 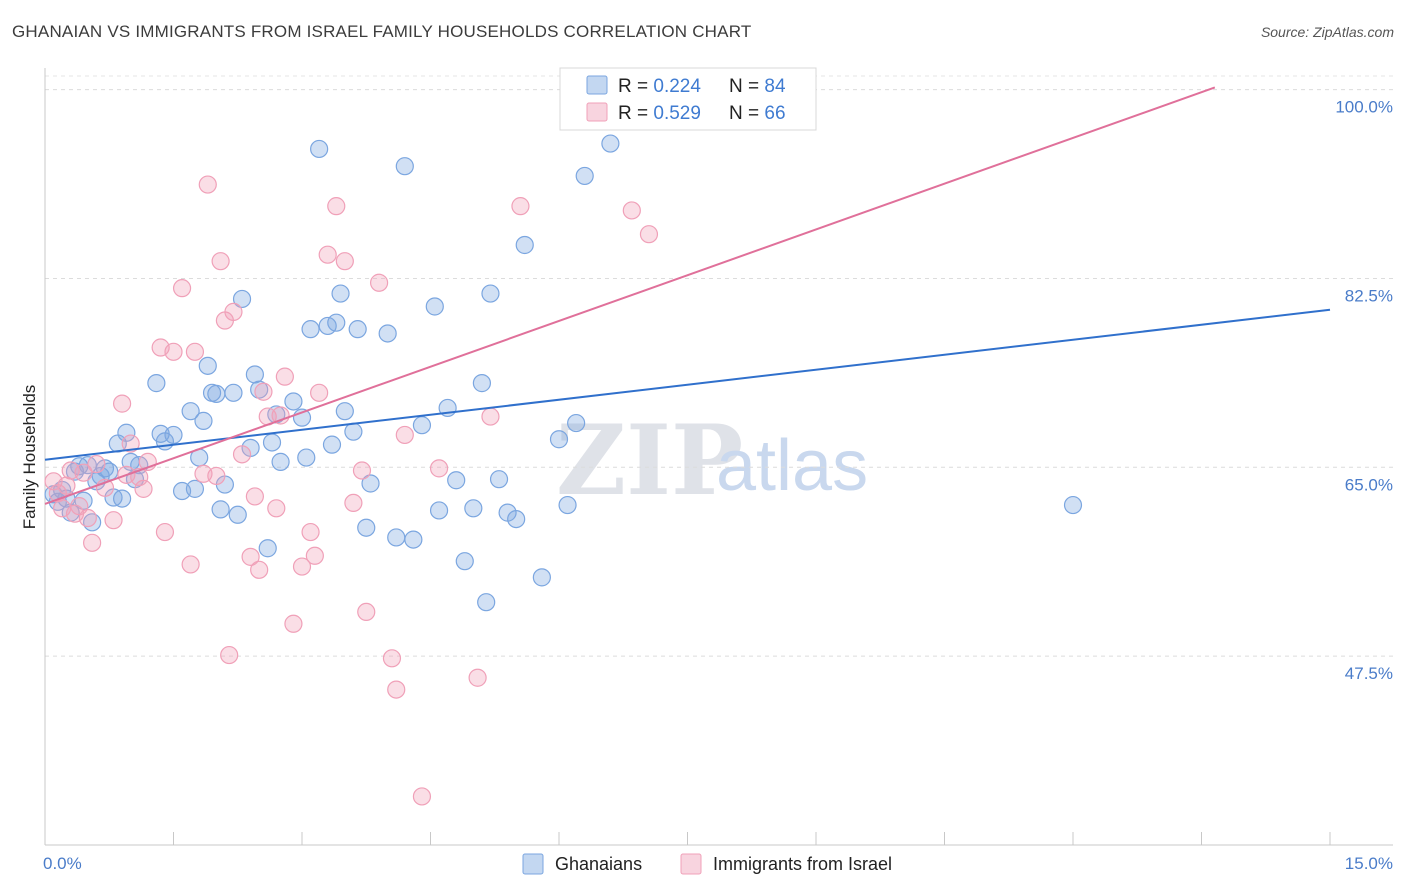 I want to click on bottom-legend-label-ghanaians: Ghanaians, so click(x=598, y=864).